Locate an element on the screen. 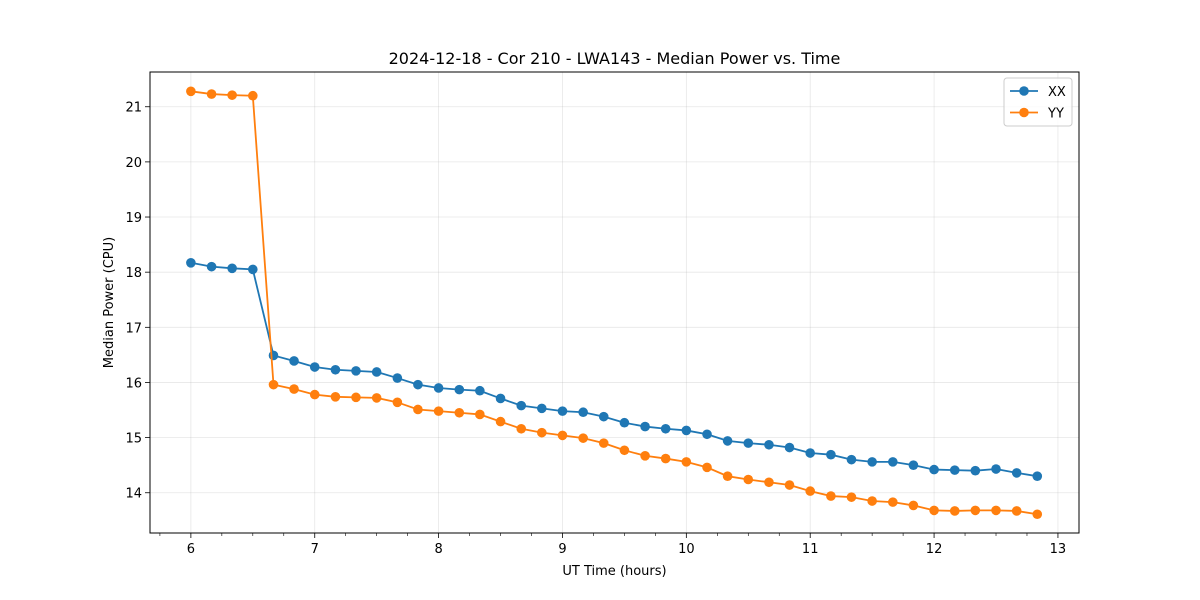  y-tick-label: 19 is located at coordinates (133, 218).